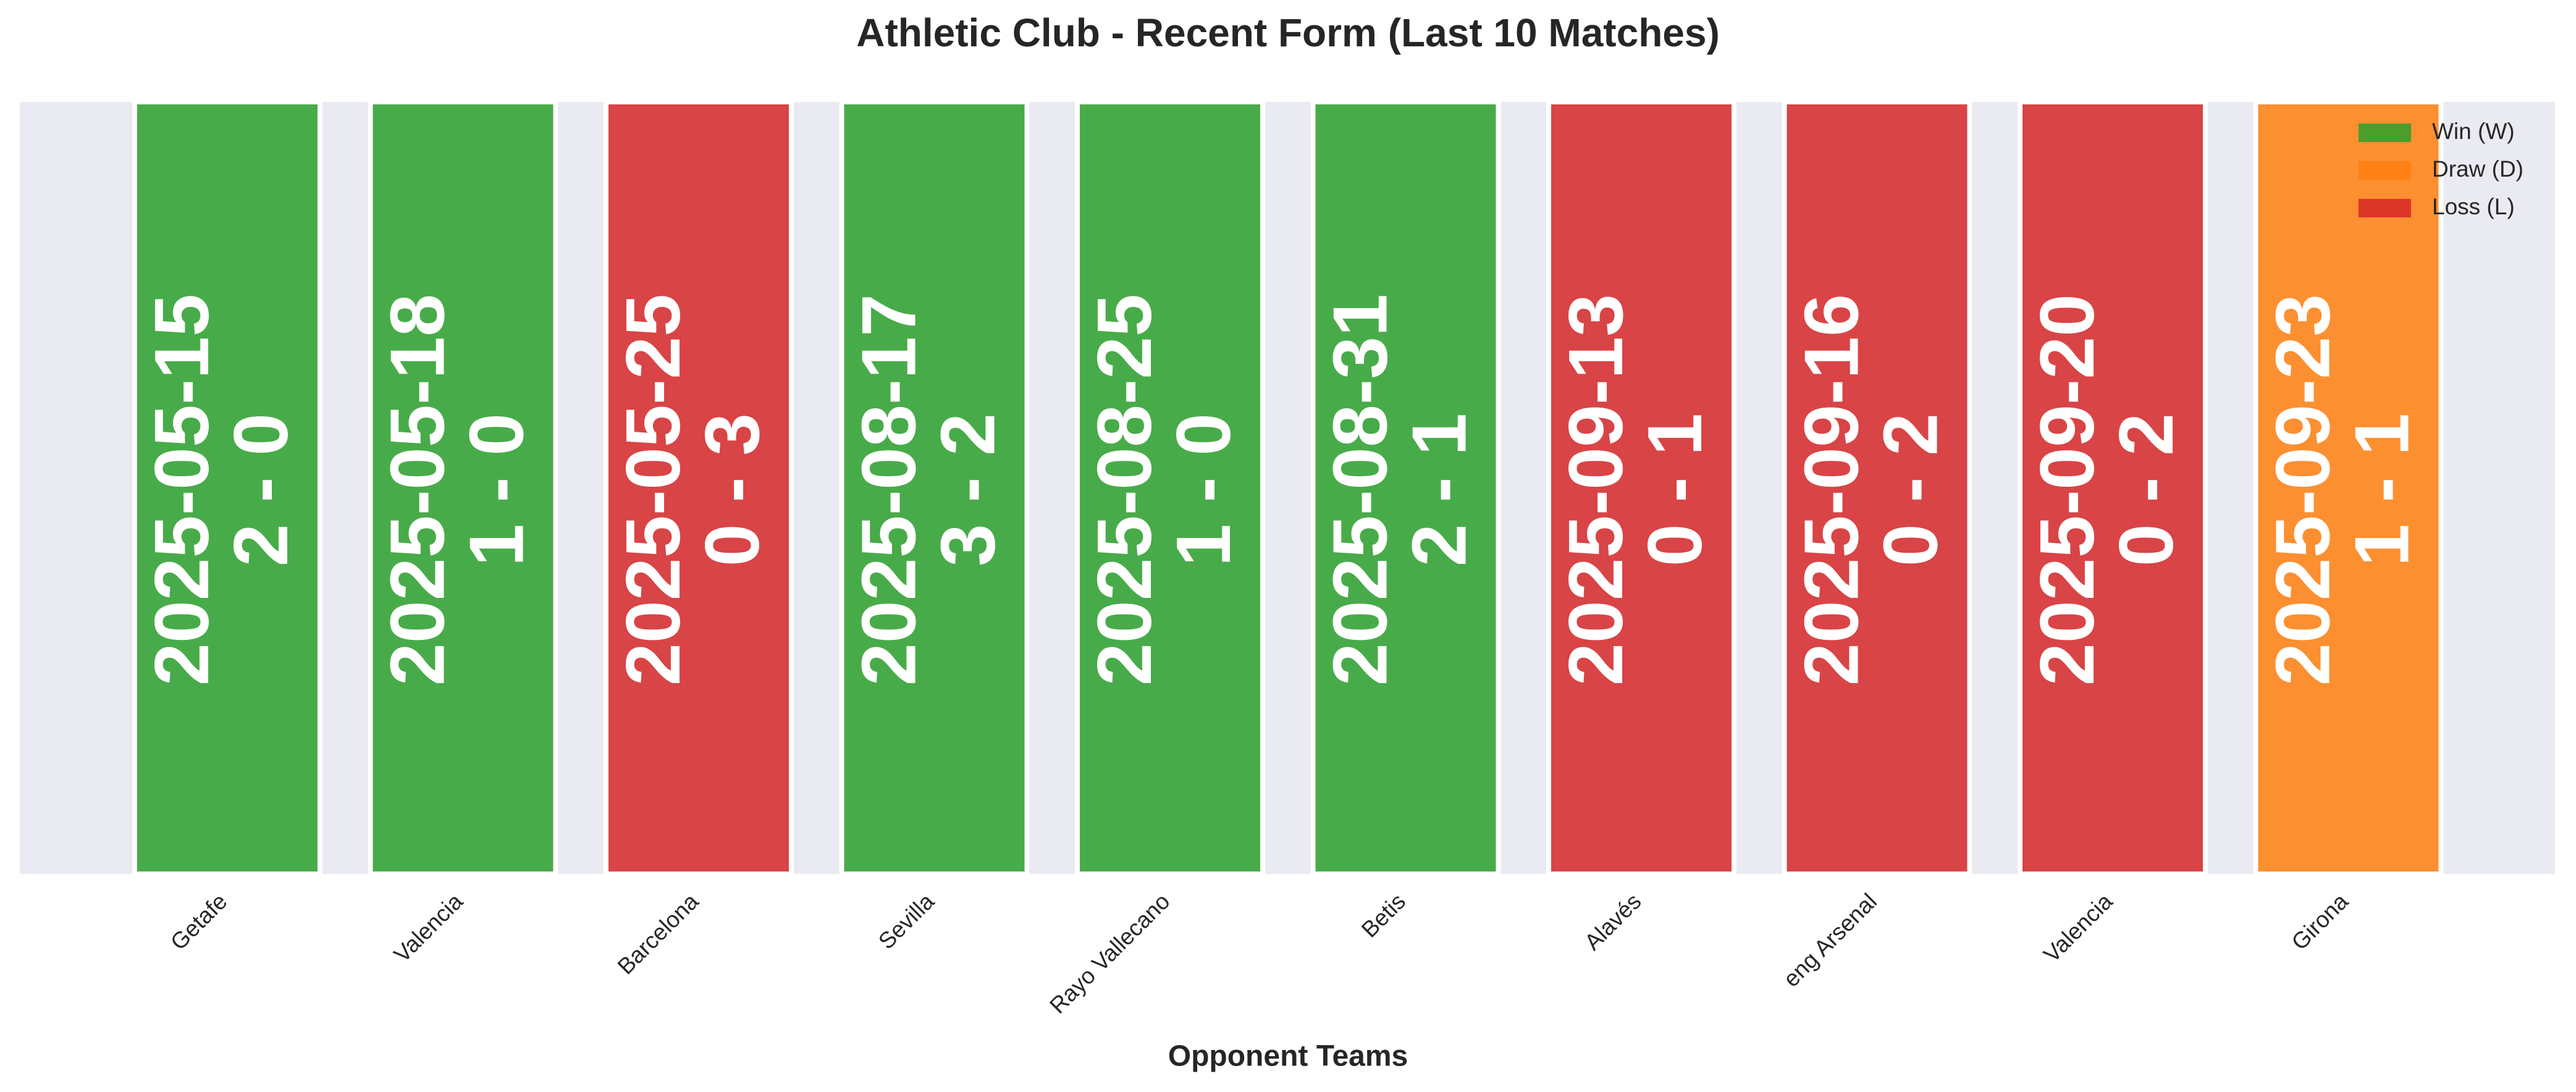  Describe the element at coordinates (906, 921) in the screenshot. I see `x-tick-label: Sevilla` at that location.